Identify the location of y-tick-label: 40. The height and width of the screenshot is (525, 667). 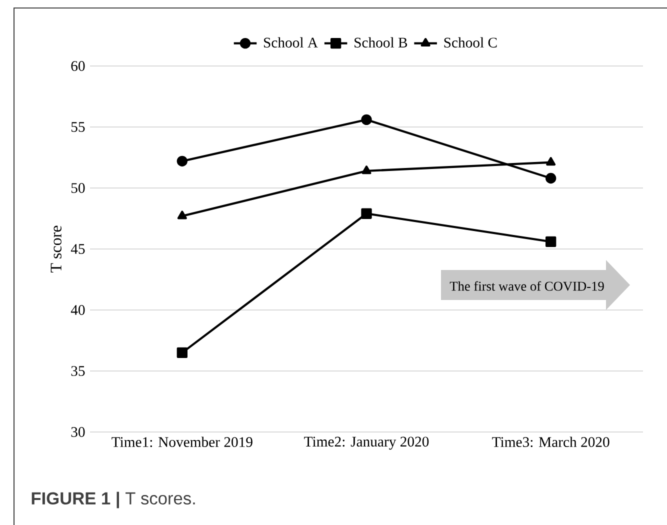
(77, 310).